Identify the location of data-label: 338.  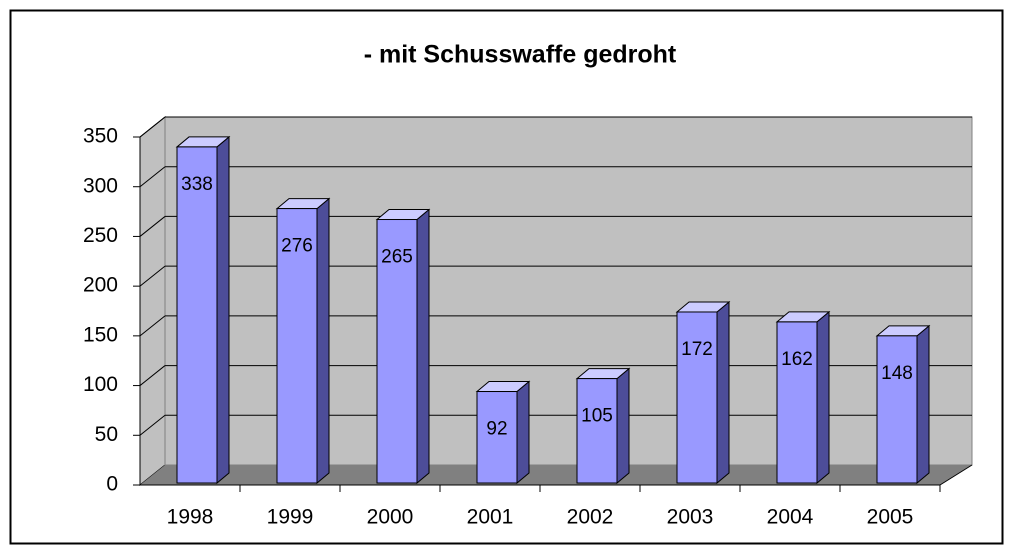
(197, 184).